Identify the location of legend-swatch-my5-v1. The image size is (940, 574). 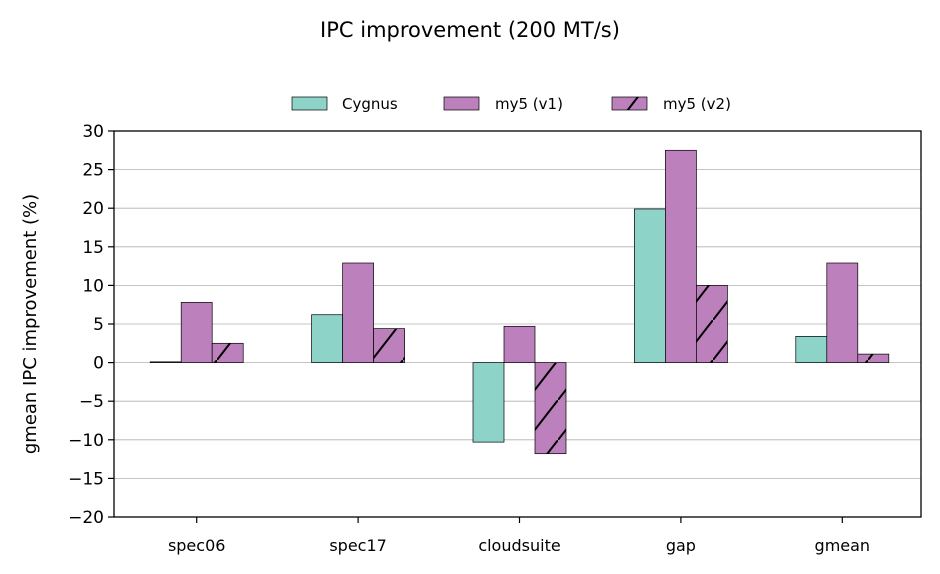
(461, 103).